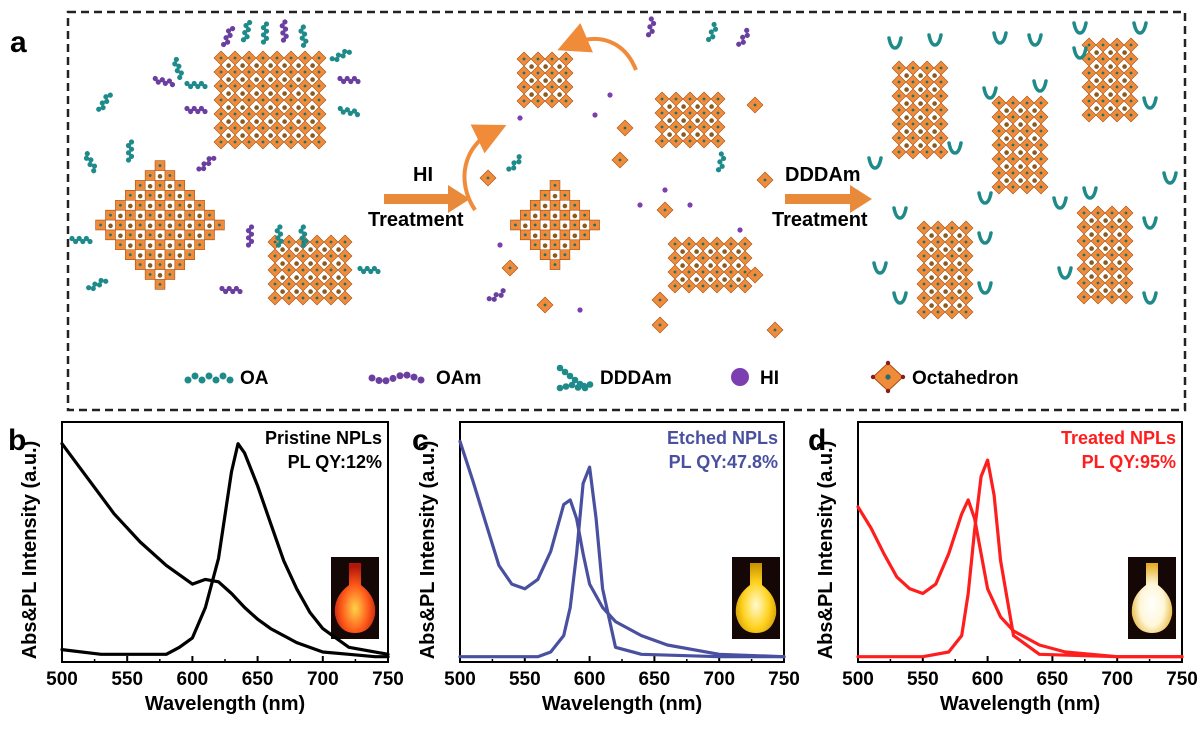  What do you see at coordinates (769, 378) in the screenshot?
I see `legend-hi-label: HI` at bounding box center [769, 378].